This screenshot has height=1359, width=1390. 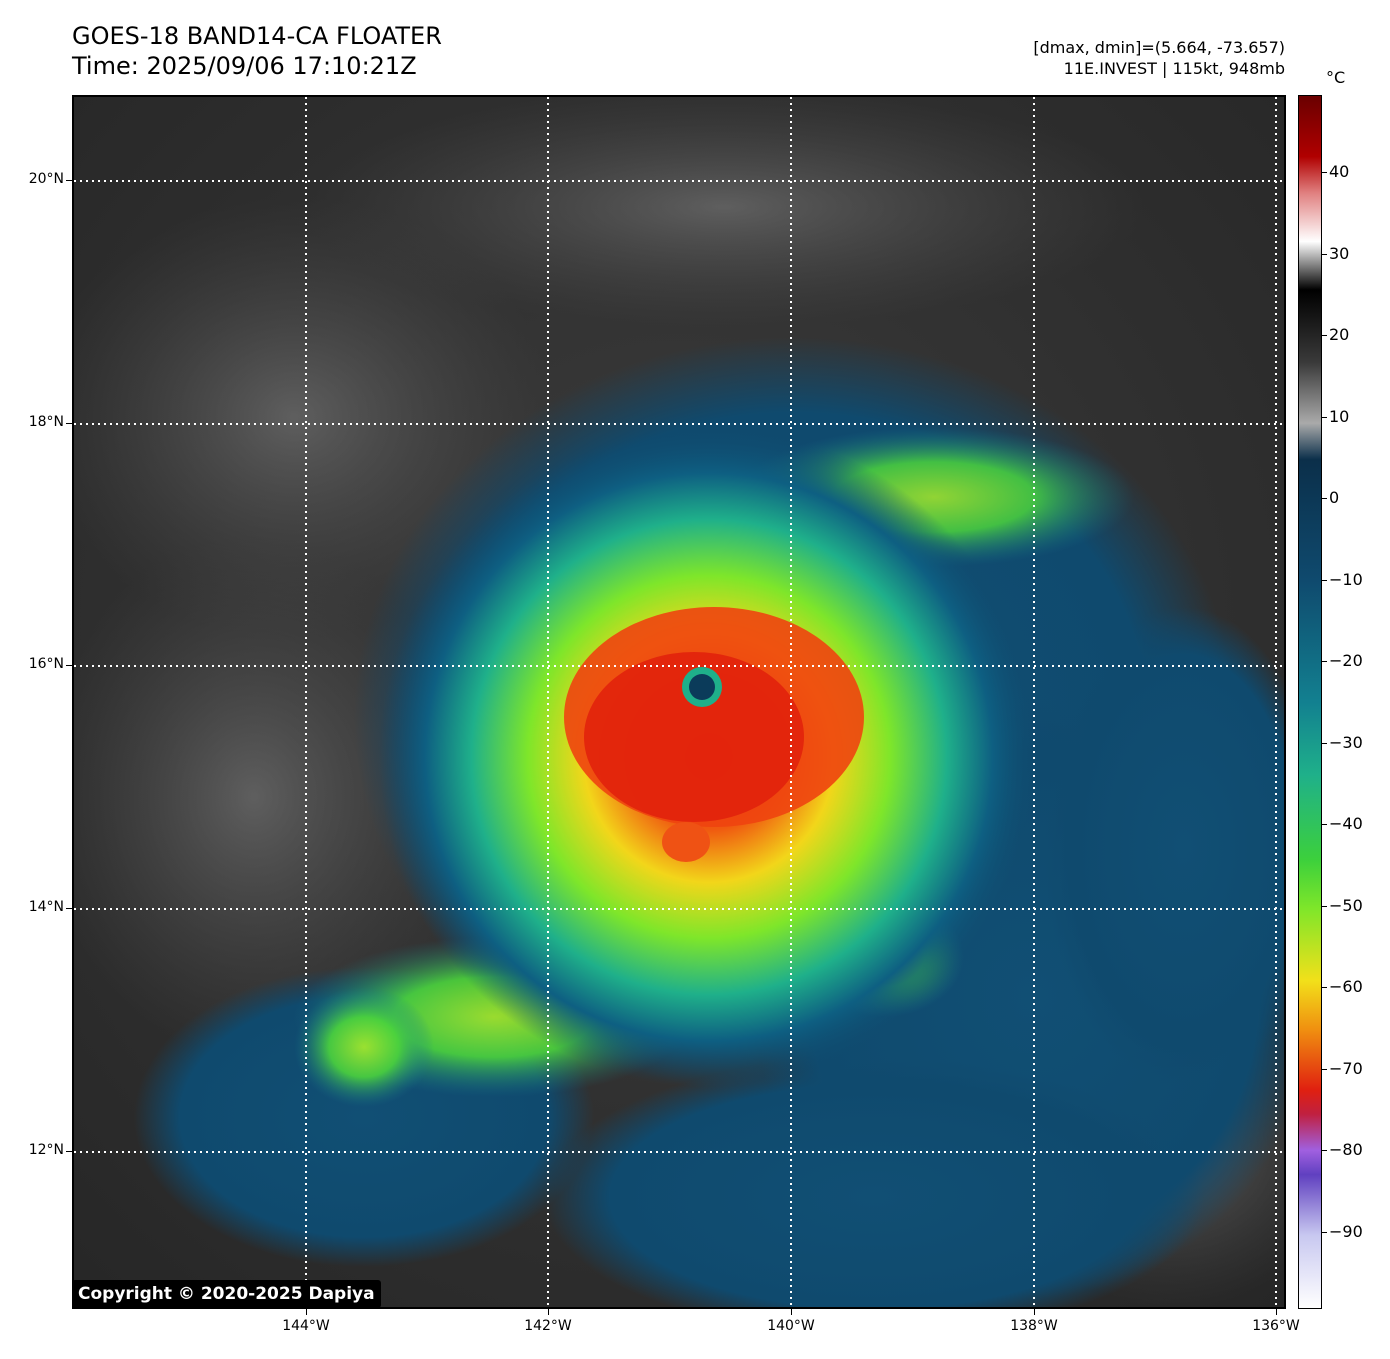 I want to click on lat-label-16n: 16°N, so click(x=46, y=664).